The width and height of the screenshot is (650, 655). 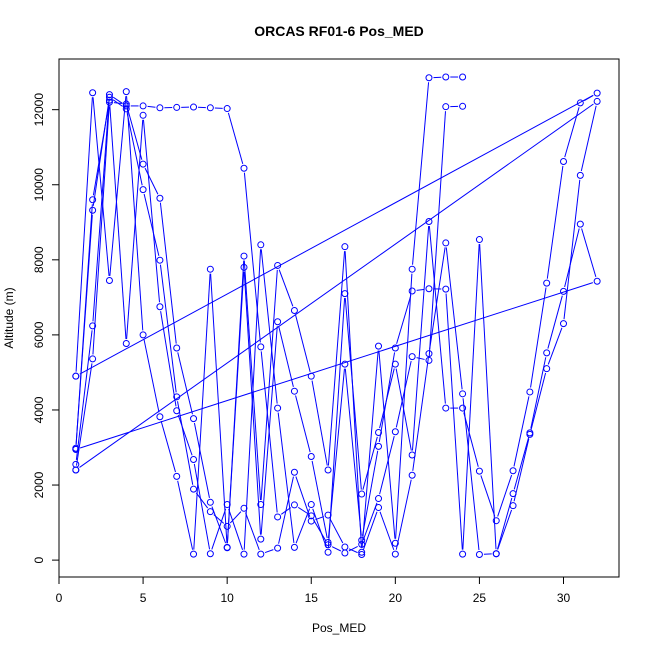 I want to click on y-tick-label: 2000, so click(x=39, y=484).